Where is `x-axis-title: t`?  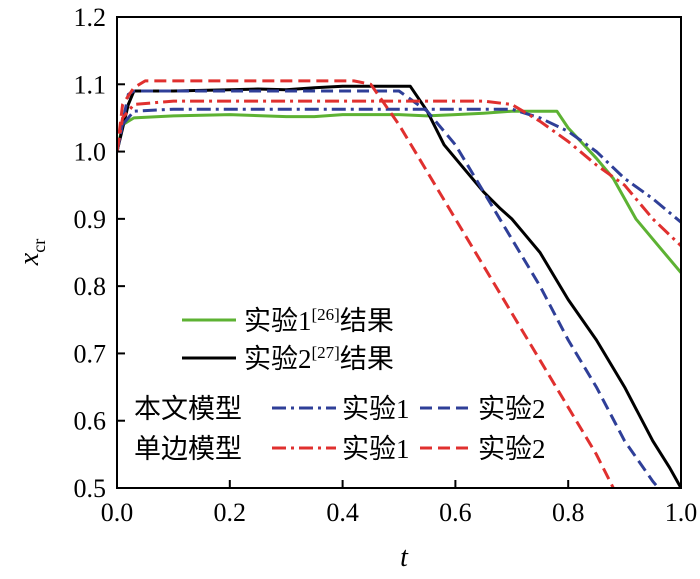 x-axis-title: t is located at coordinates (404, 557).